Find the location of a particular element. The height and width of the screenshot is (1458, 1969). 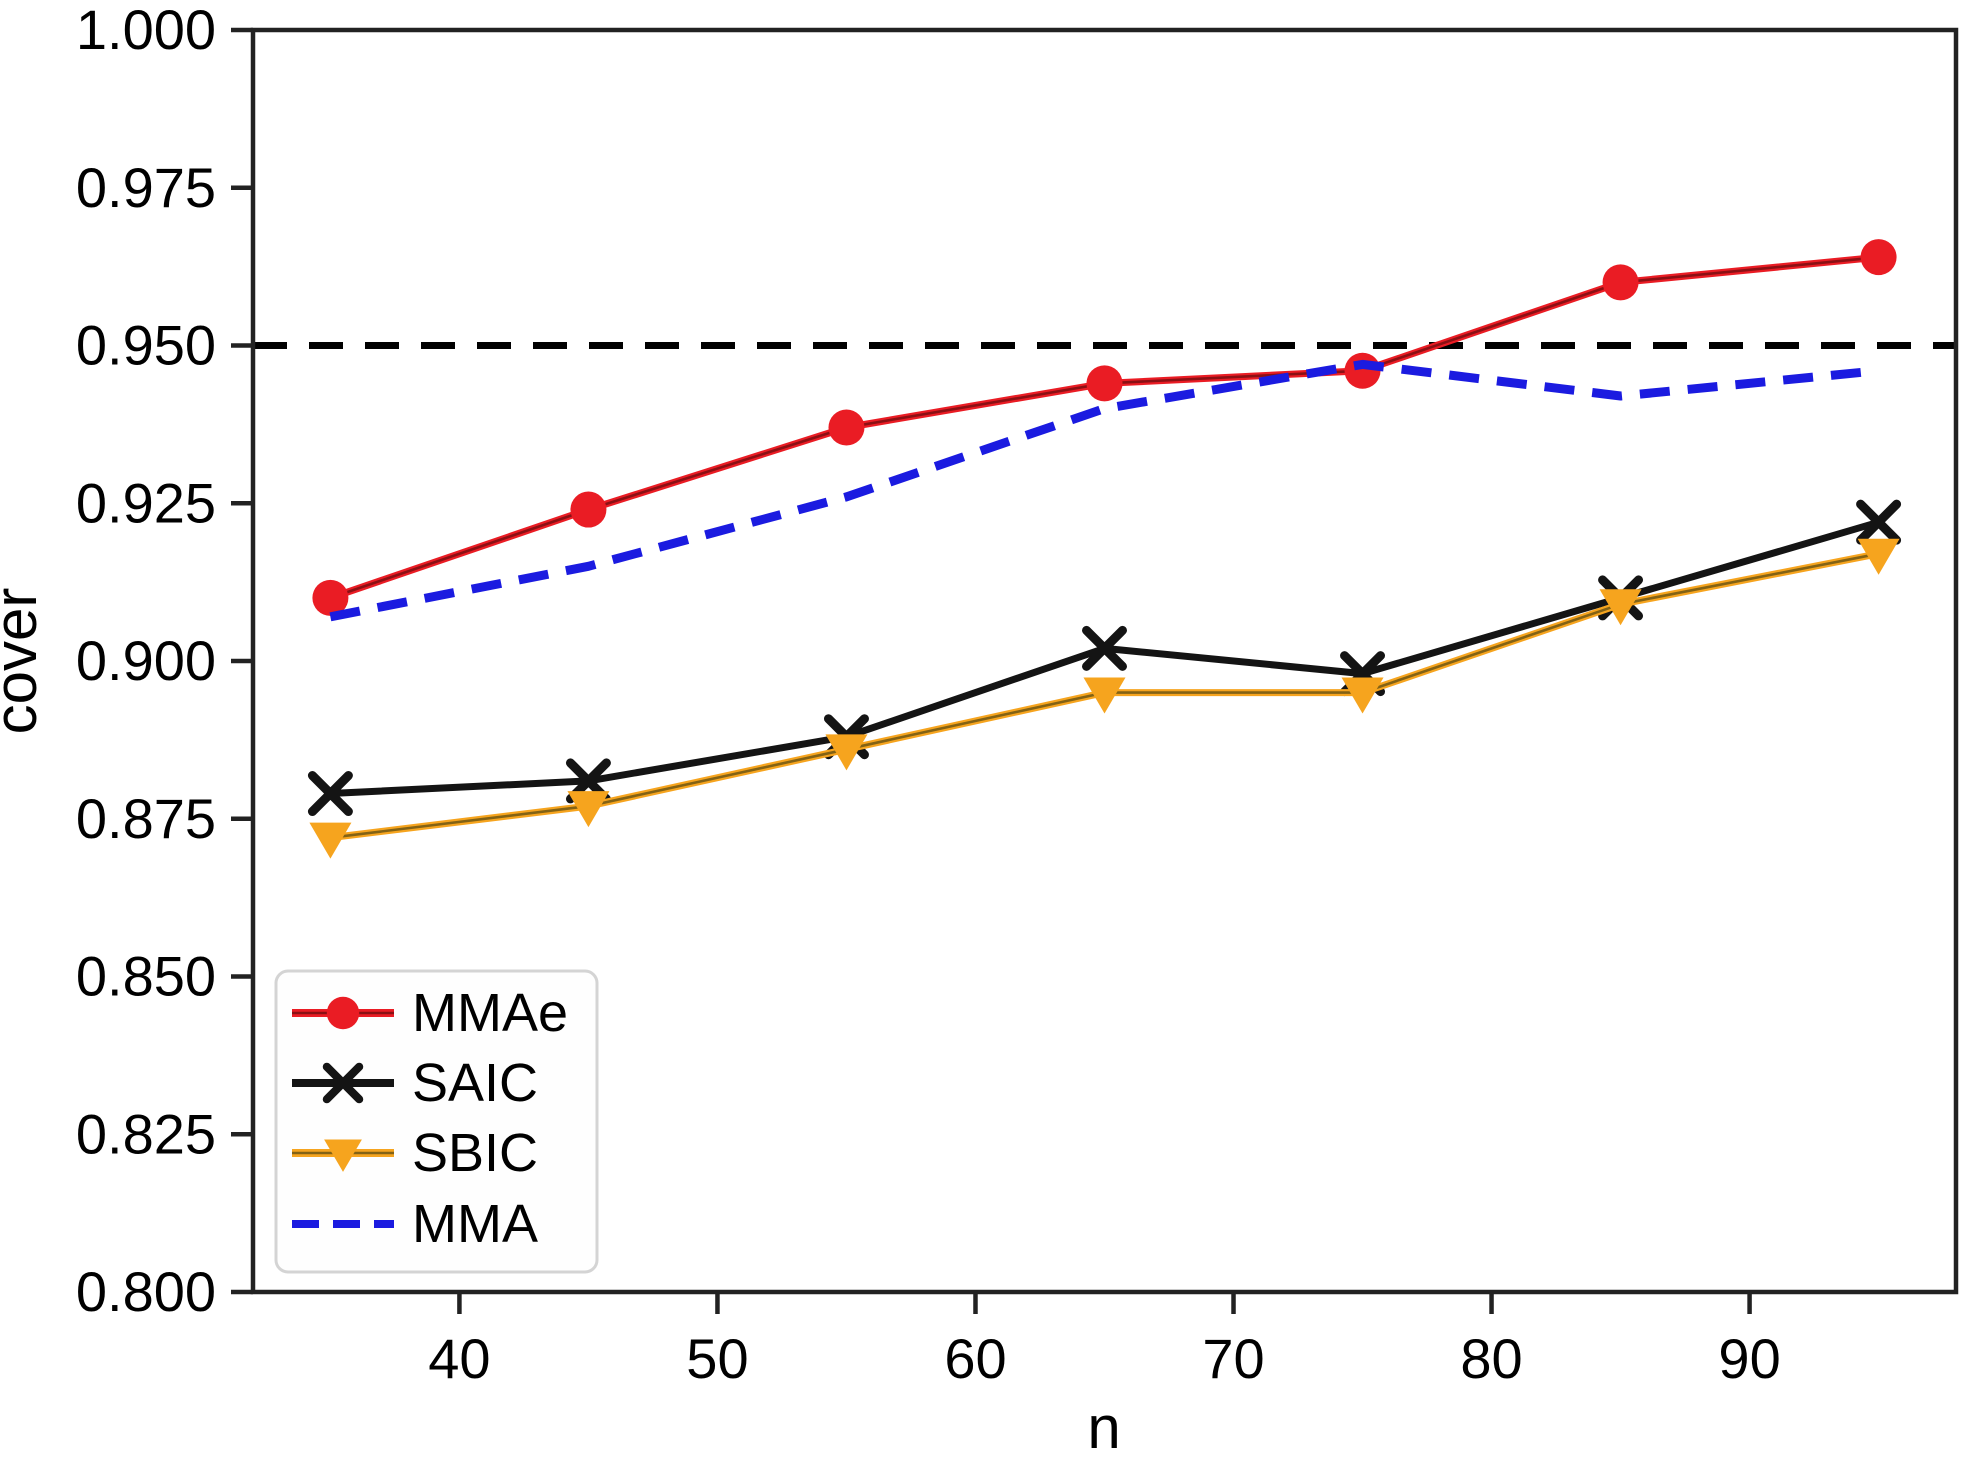

x-tick-label: 60 is located at coordinates (975, 1358).